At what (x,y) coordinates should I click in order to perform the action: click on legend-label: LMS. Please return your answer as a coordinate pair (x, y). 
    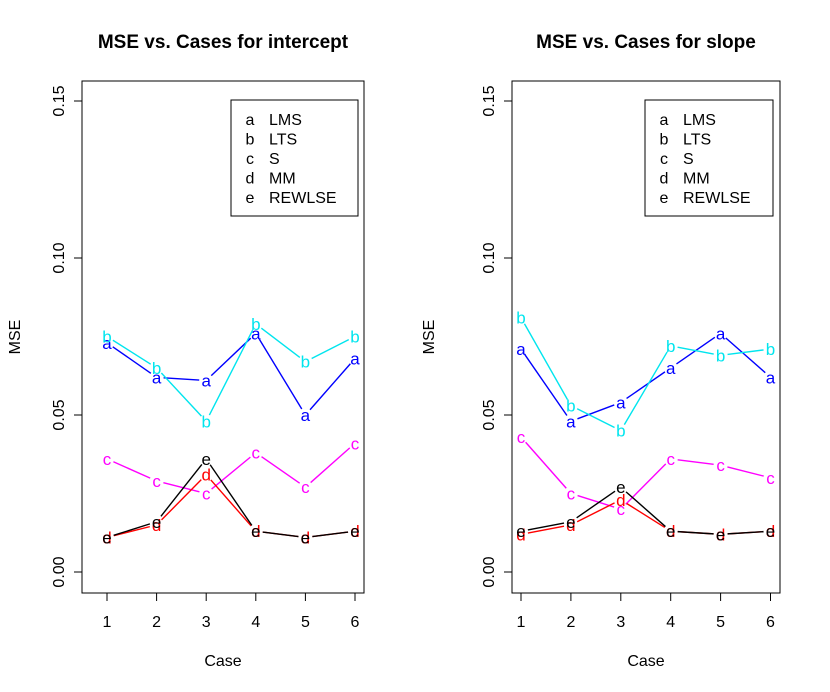
    Looking at the image, I should click on (699, 120).